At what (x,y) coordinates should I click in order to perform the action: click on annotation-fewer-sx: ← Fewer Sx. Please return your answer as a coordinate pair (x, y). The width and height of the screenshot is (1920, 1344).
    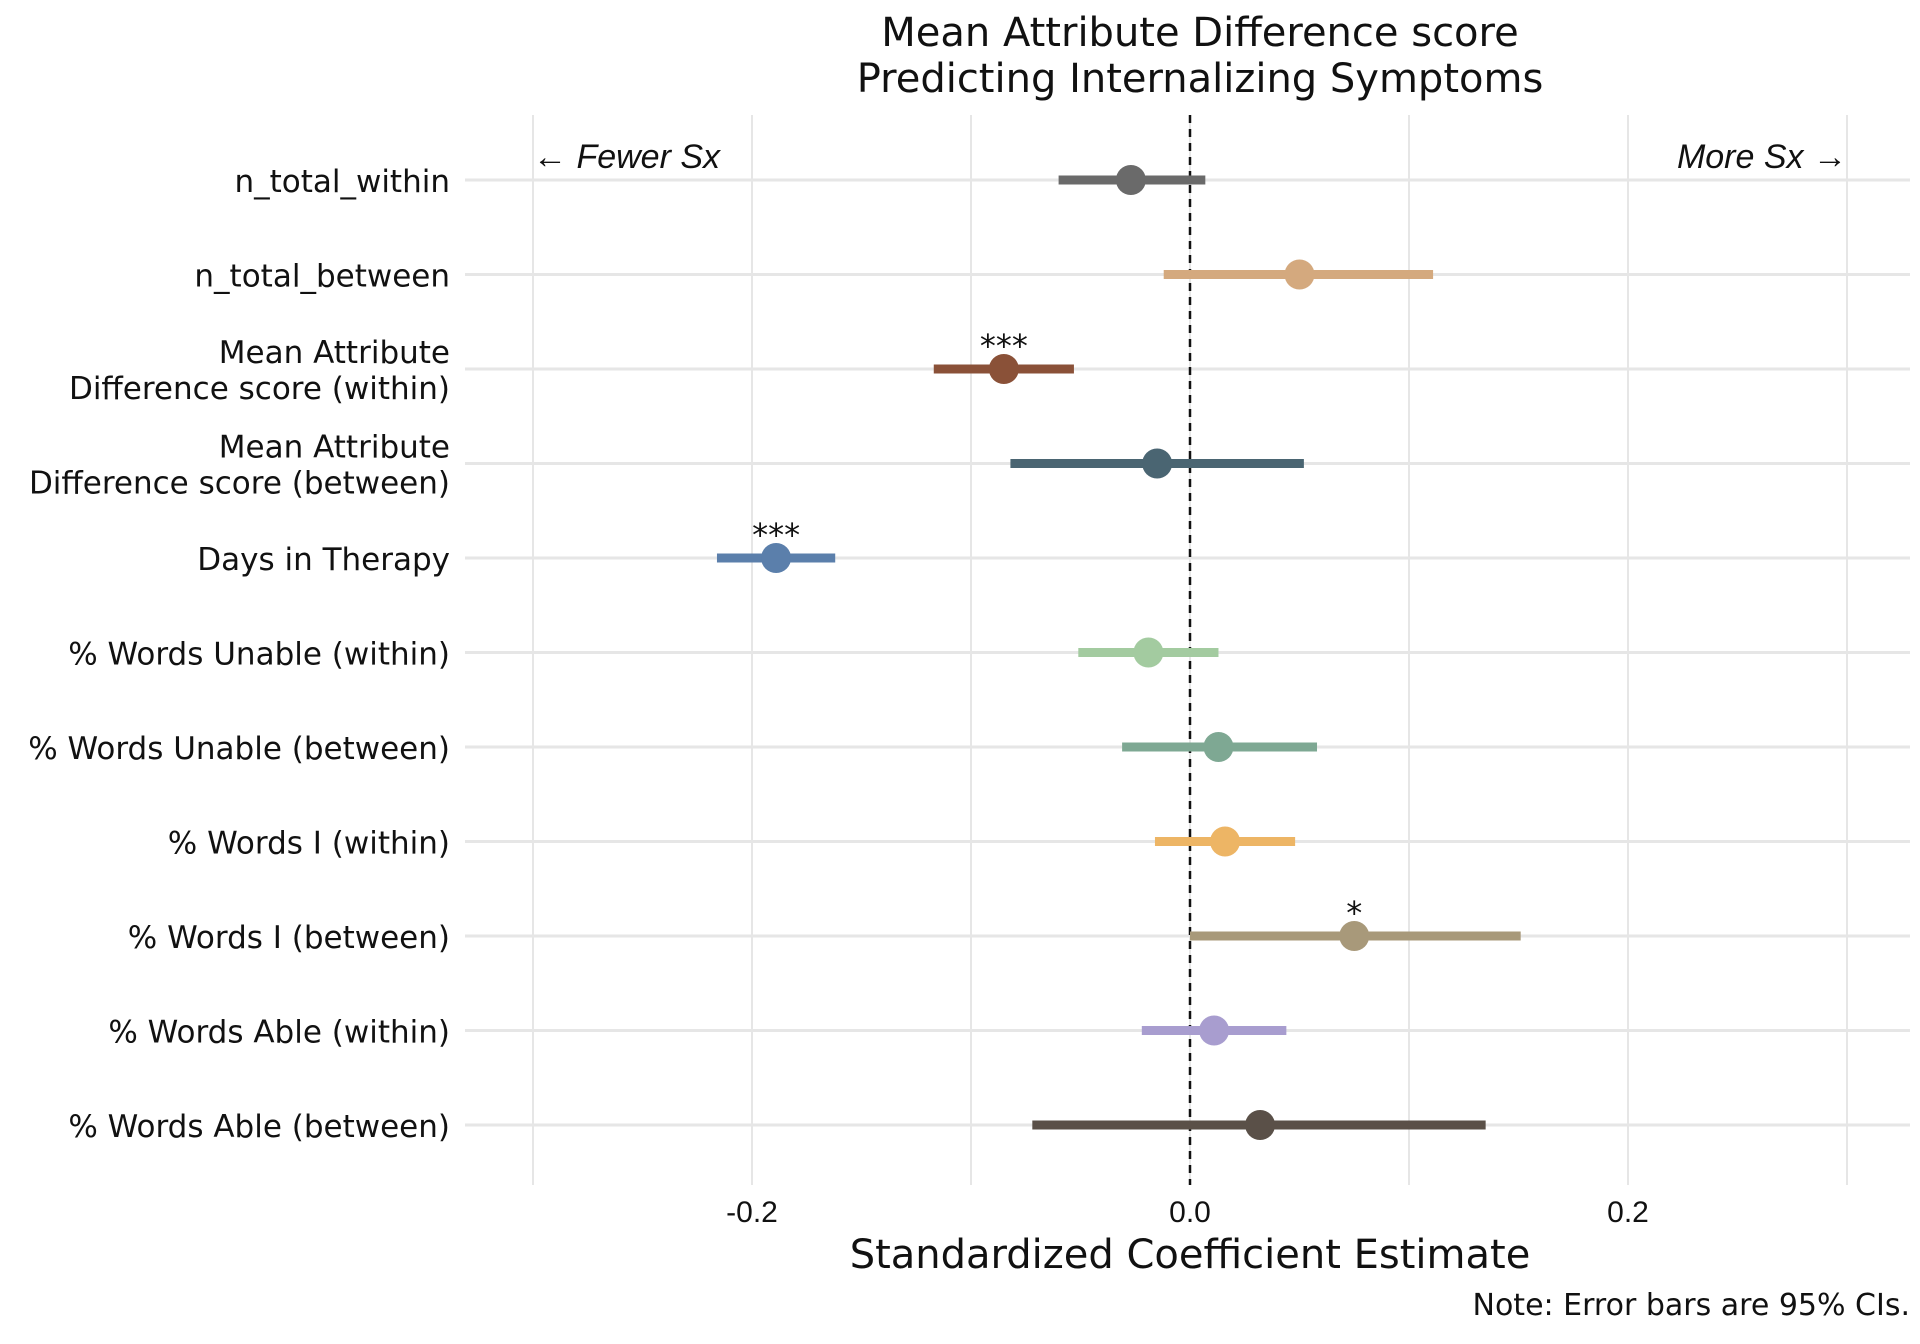
    Looking at the image, I should click on (627, 157).